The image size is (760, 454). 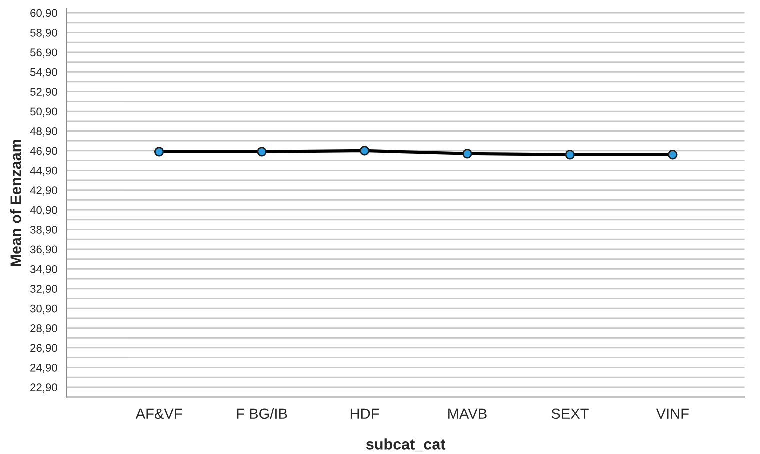 I want to click on y-tick-label: 56,90, so click(x=44, y=53).